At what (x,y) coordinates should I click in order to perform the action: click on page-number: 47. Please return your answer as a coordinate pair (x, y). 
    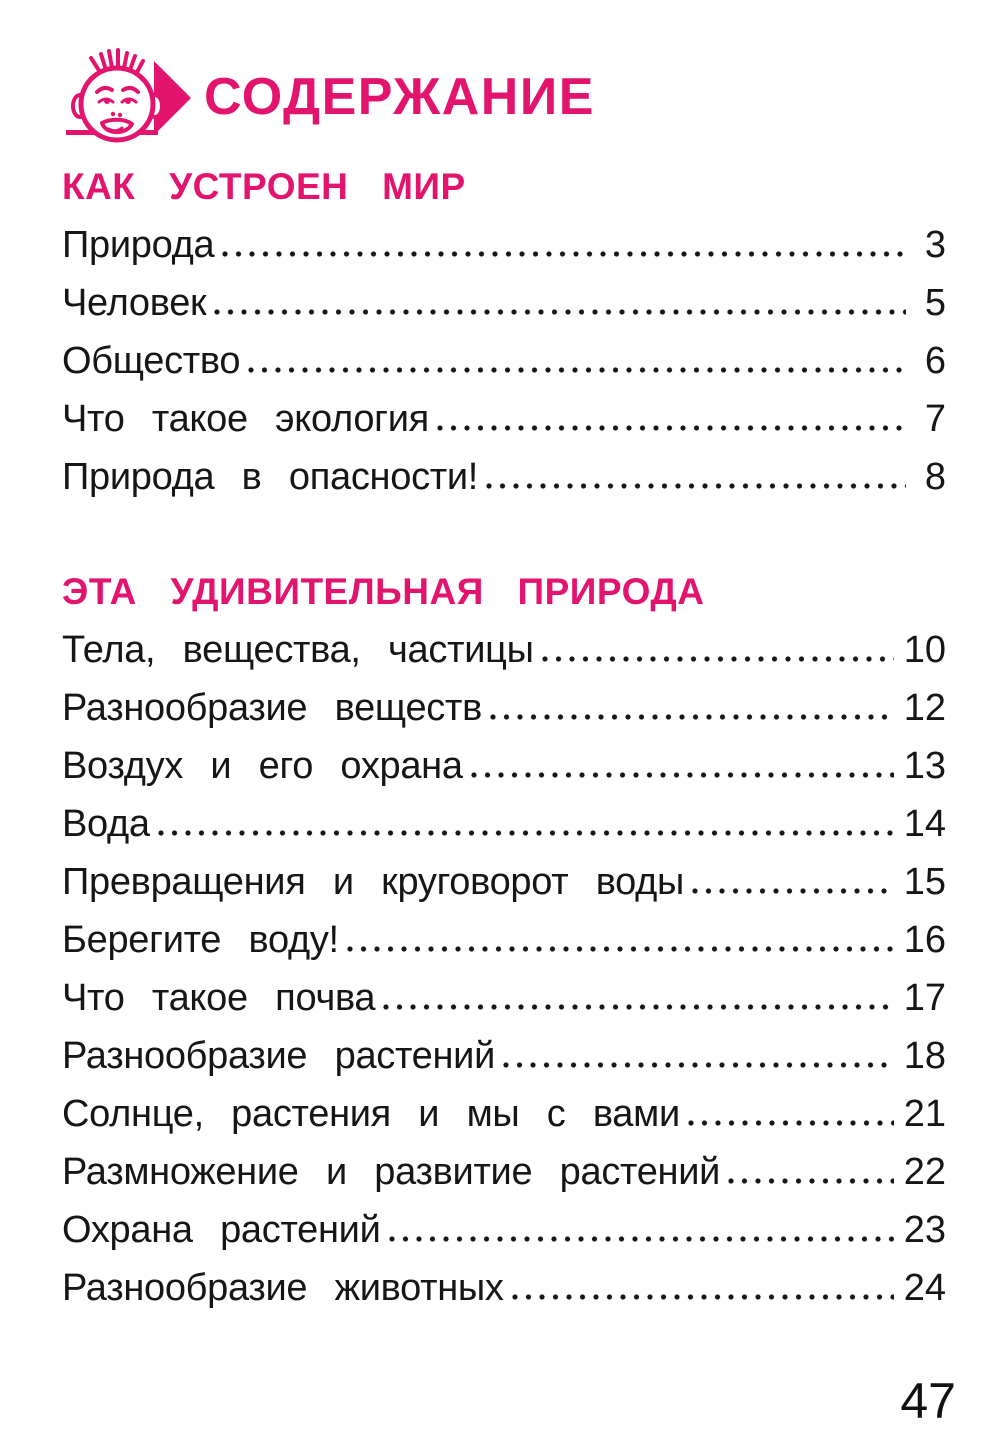
    Looking at the image, I should click on (928, 1401).